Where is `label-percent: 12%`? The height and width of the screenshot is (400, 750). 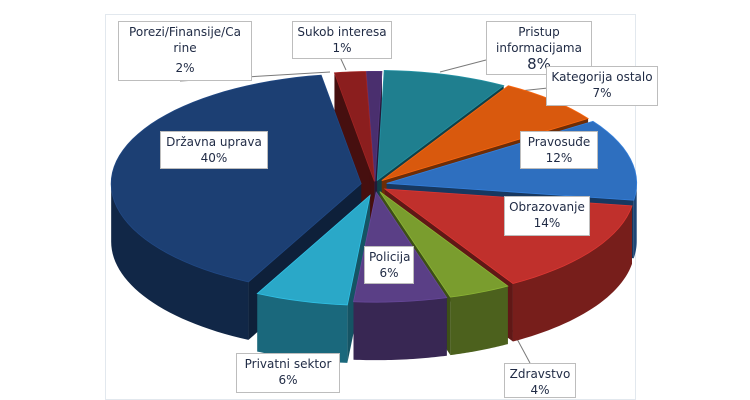 label-percent: 12% is located at coordinates (559, 158).